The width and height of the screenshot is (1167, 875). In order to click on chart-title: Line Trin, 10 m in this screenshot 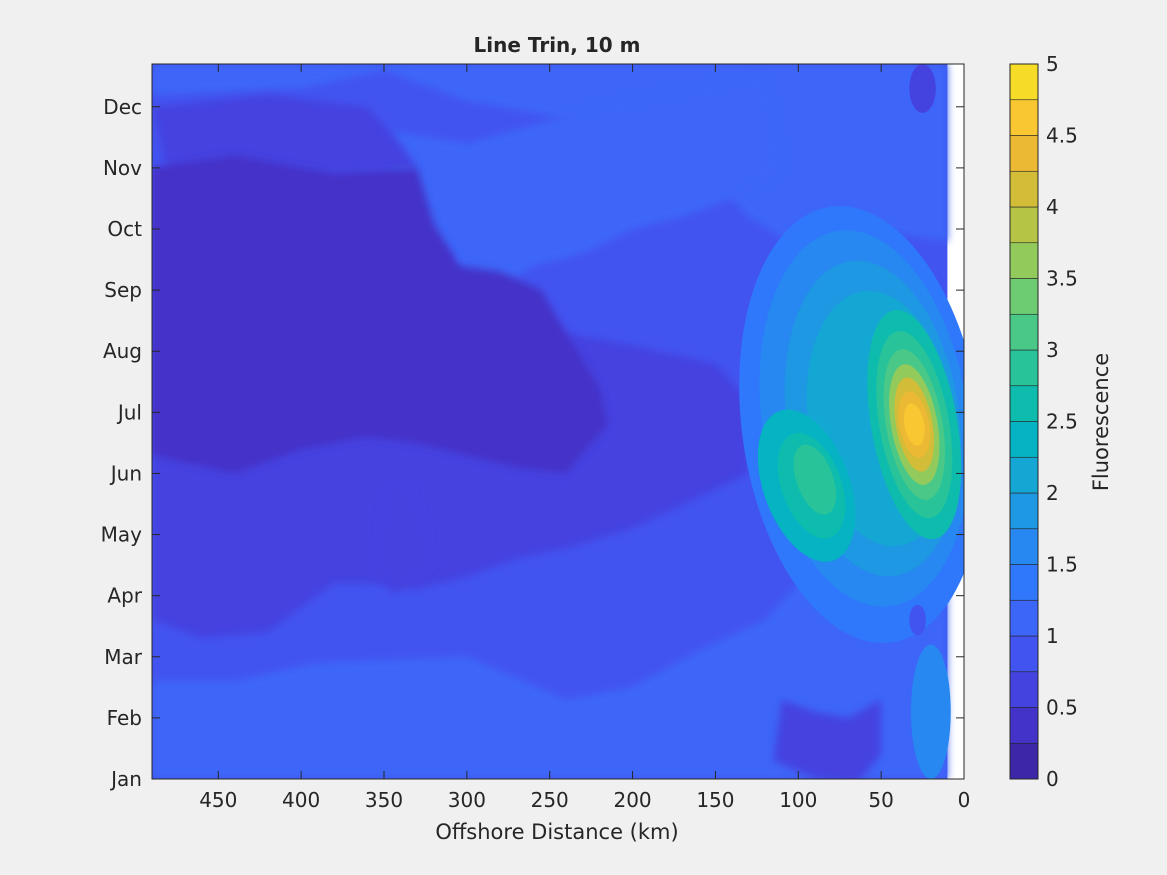, I will do `click(557, 45)`.